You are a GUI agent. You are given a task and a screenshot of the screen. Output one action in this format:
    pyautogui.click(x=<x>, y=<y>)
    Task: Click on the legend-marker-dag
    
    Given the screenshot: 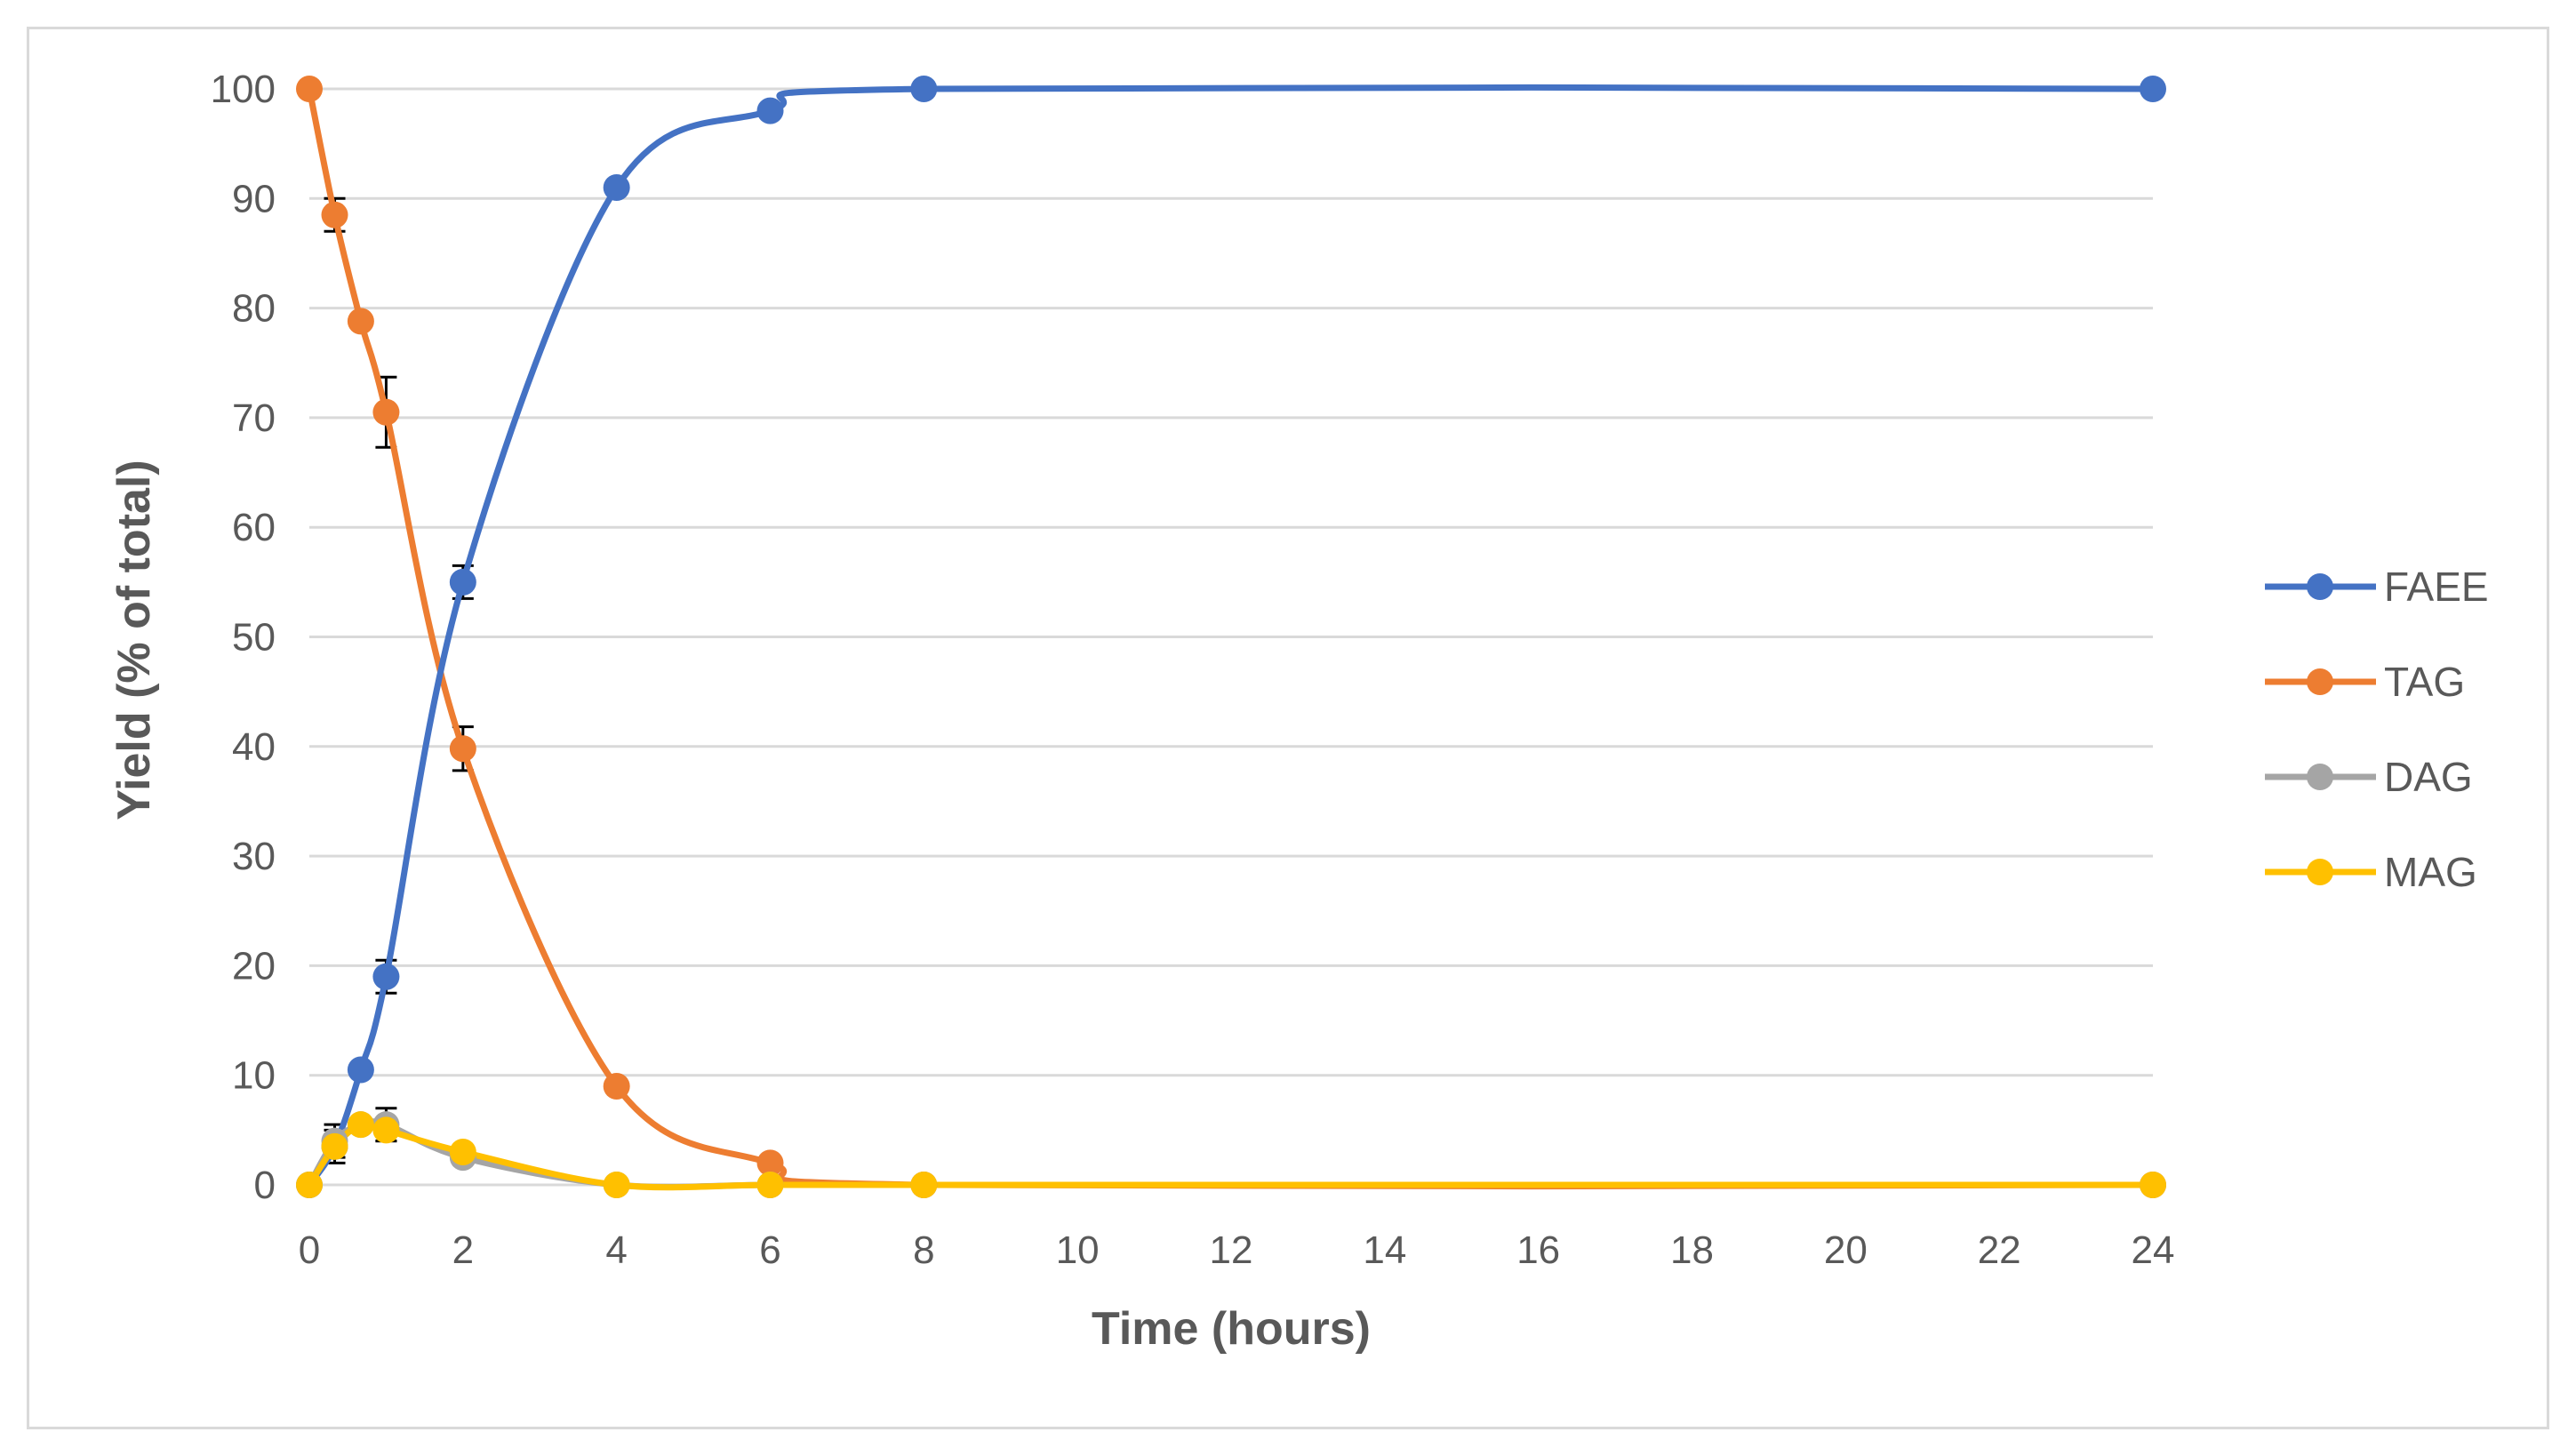 What is the action you would take?
    pyautogui.click(x=2320, y=777)
    